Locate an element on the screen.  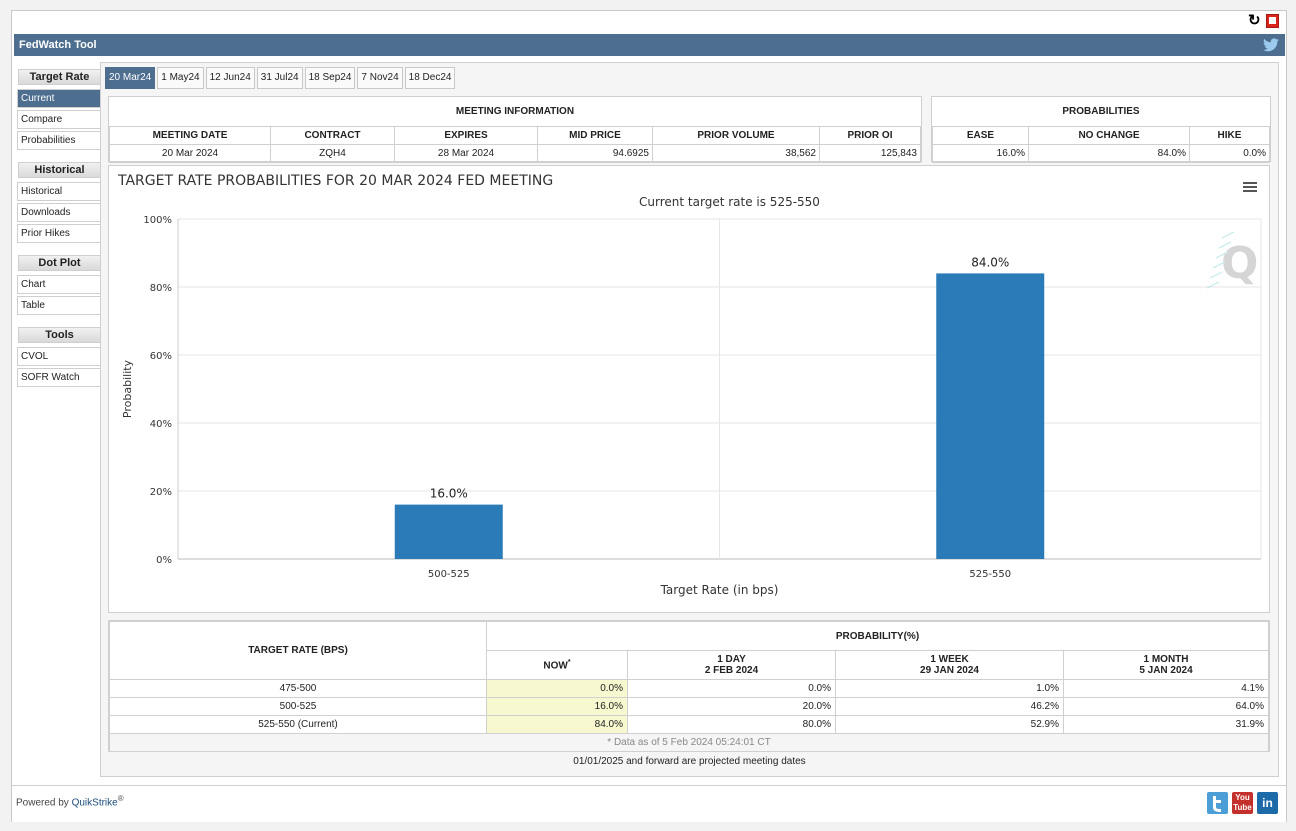
sidebar-item-cvol: CVOL is located at coordinates (59, 356).